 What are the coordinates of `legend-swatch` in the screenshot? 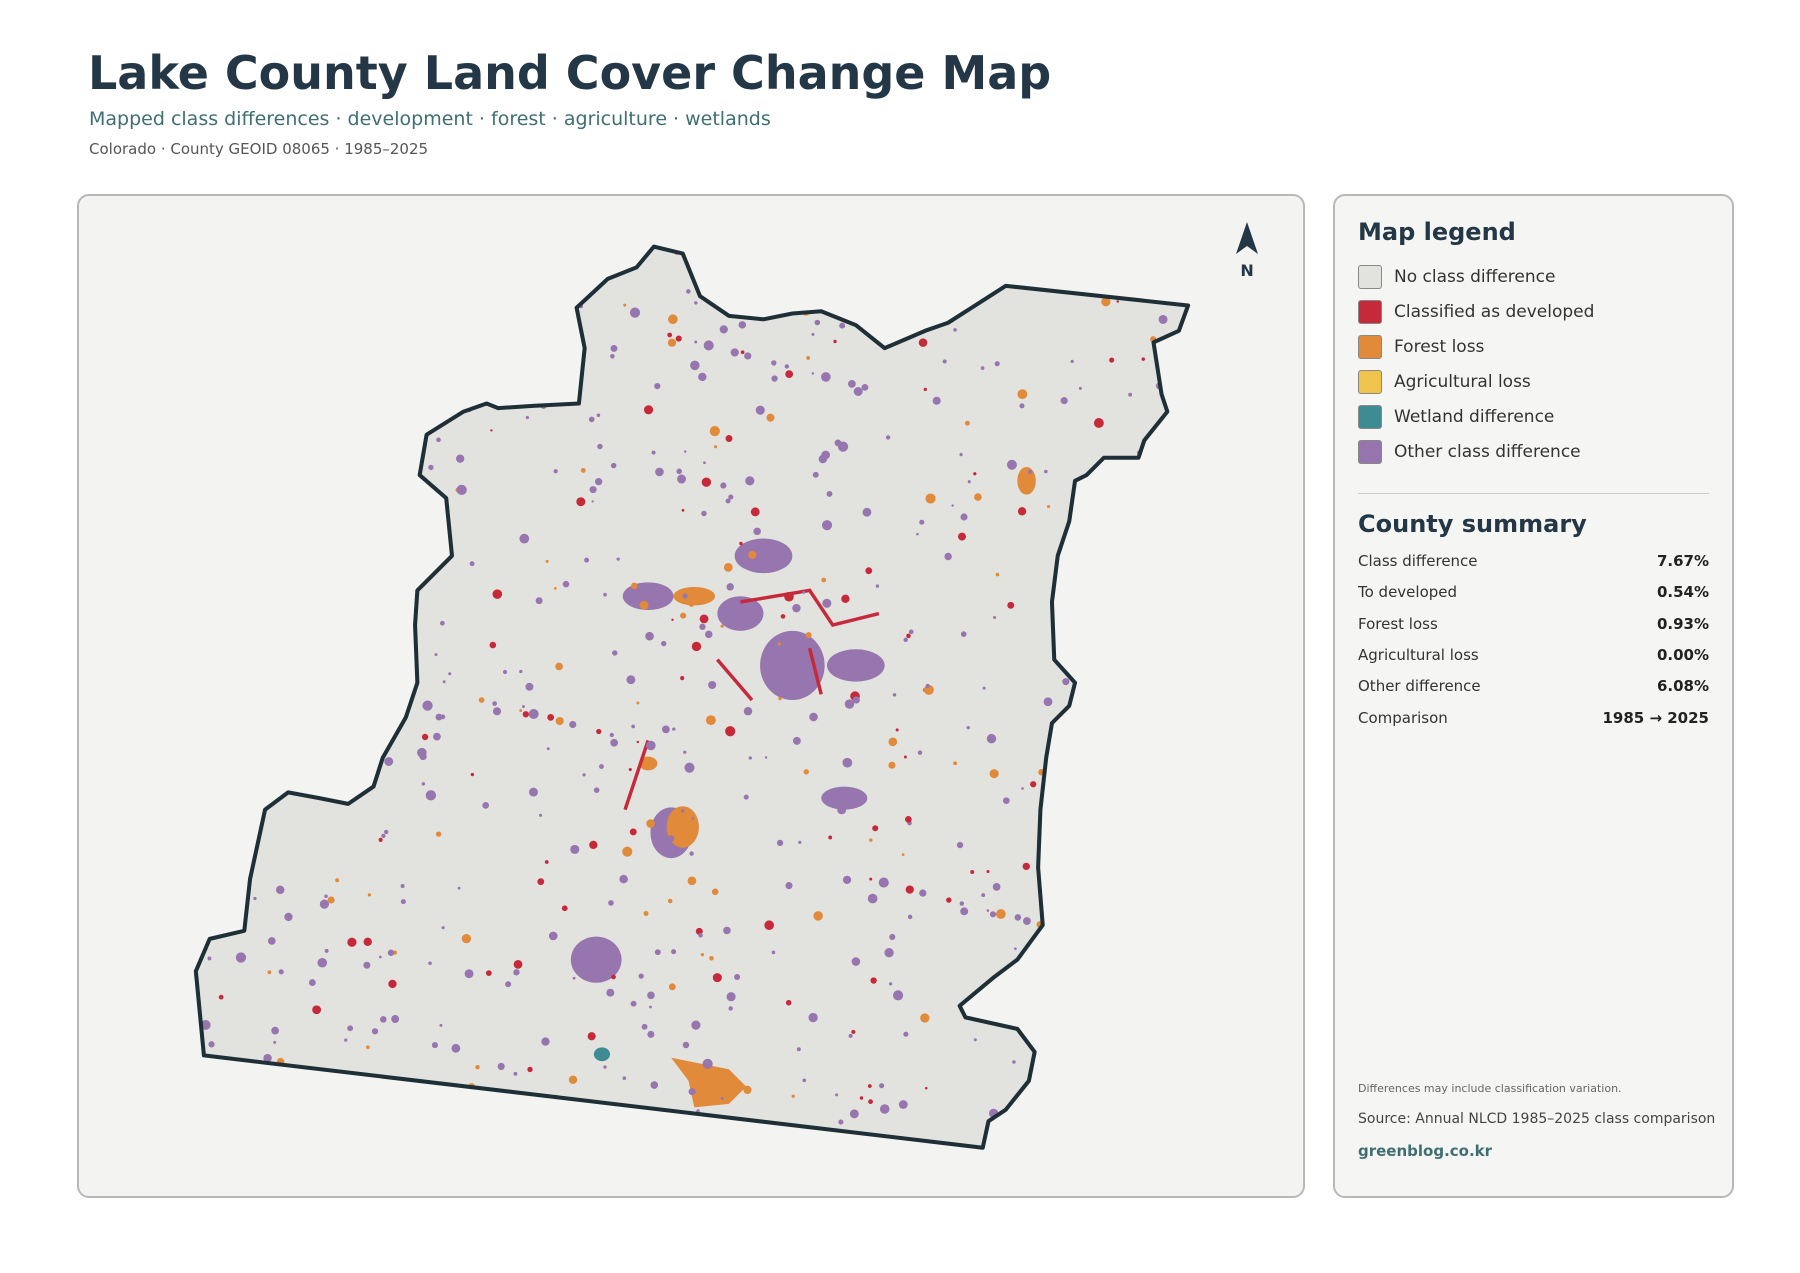 It's located at (1370, 277).